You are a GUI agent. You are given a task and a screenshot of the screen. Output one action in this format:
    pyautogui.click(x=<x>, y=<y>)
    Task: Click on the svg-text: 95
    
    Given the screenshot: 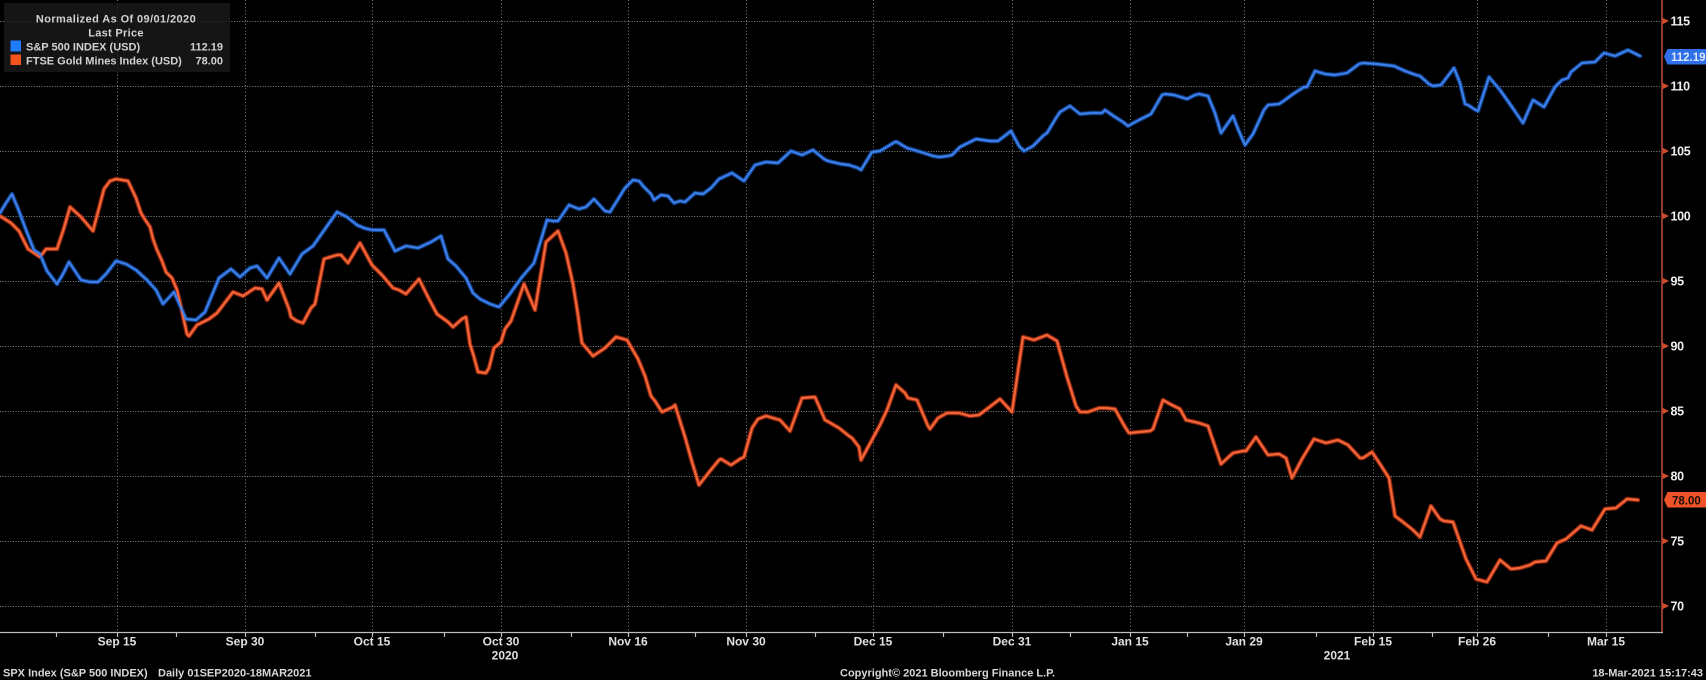 What is the action you would take?
    pyautogui.click(x=1678, y=281)
    